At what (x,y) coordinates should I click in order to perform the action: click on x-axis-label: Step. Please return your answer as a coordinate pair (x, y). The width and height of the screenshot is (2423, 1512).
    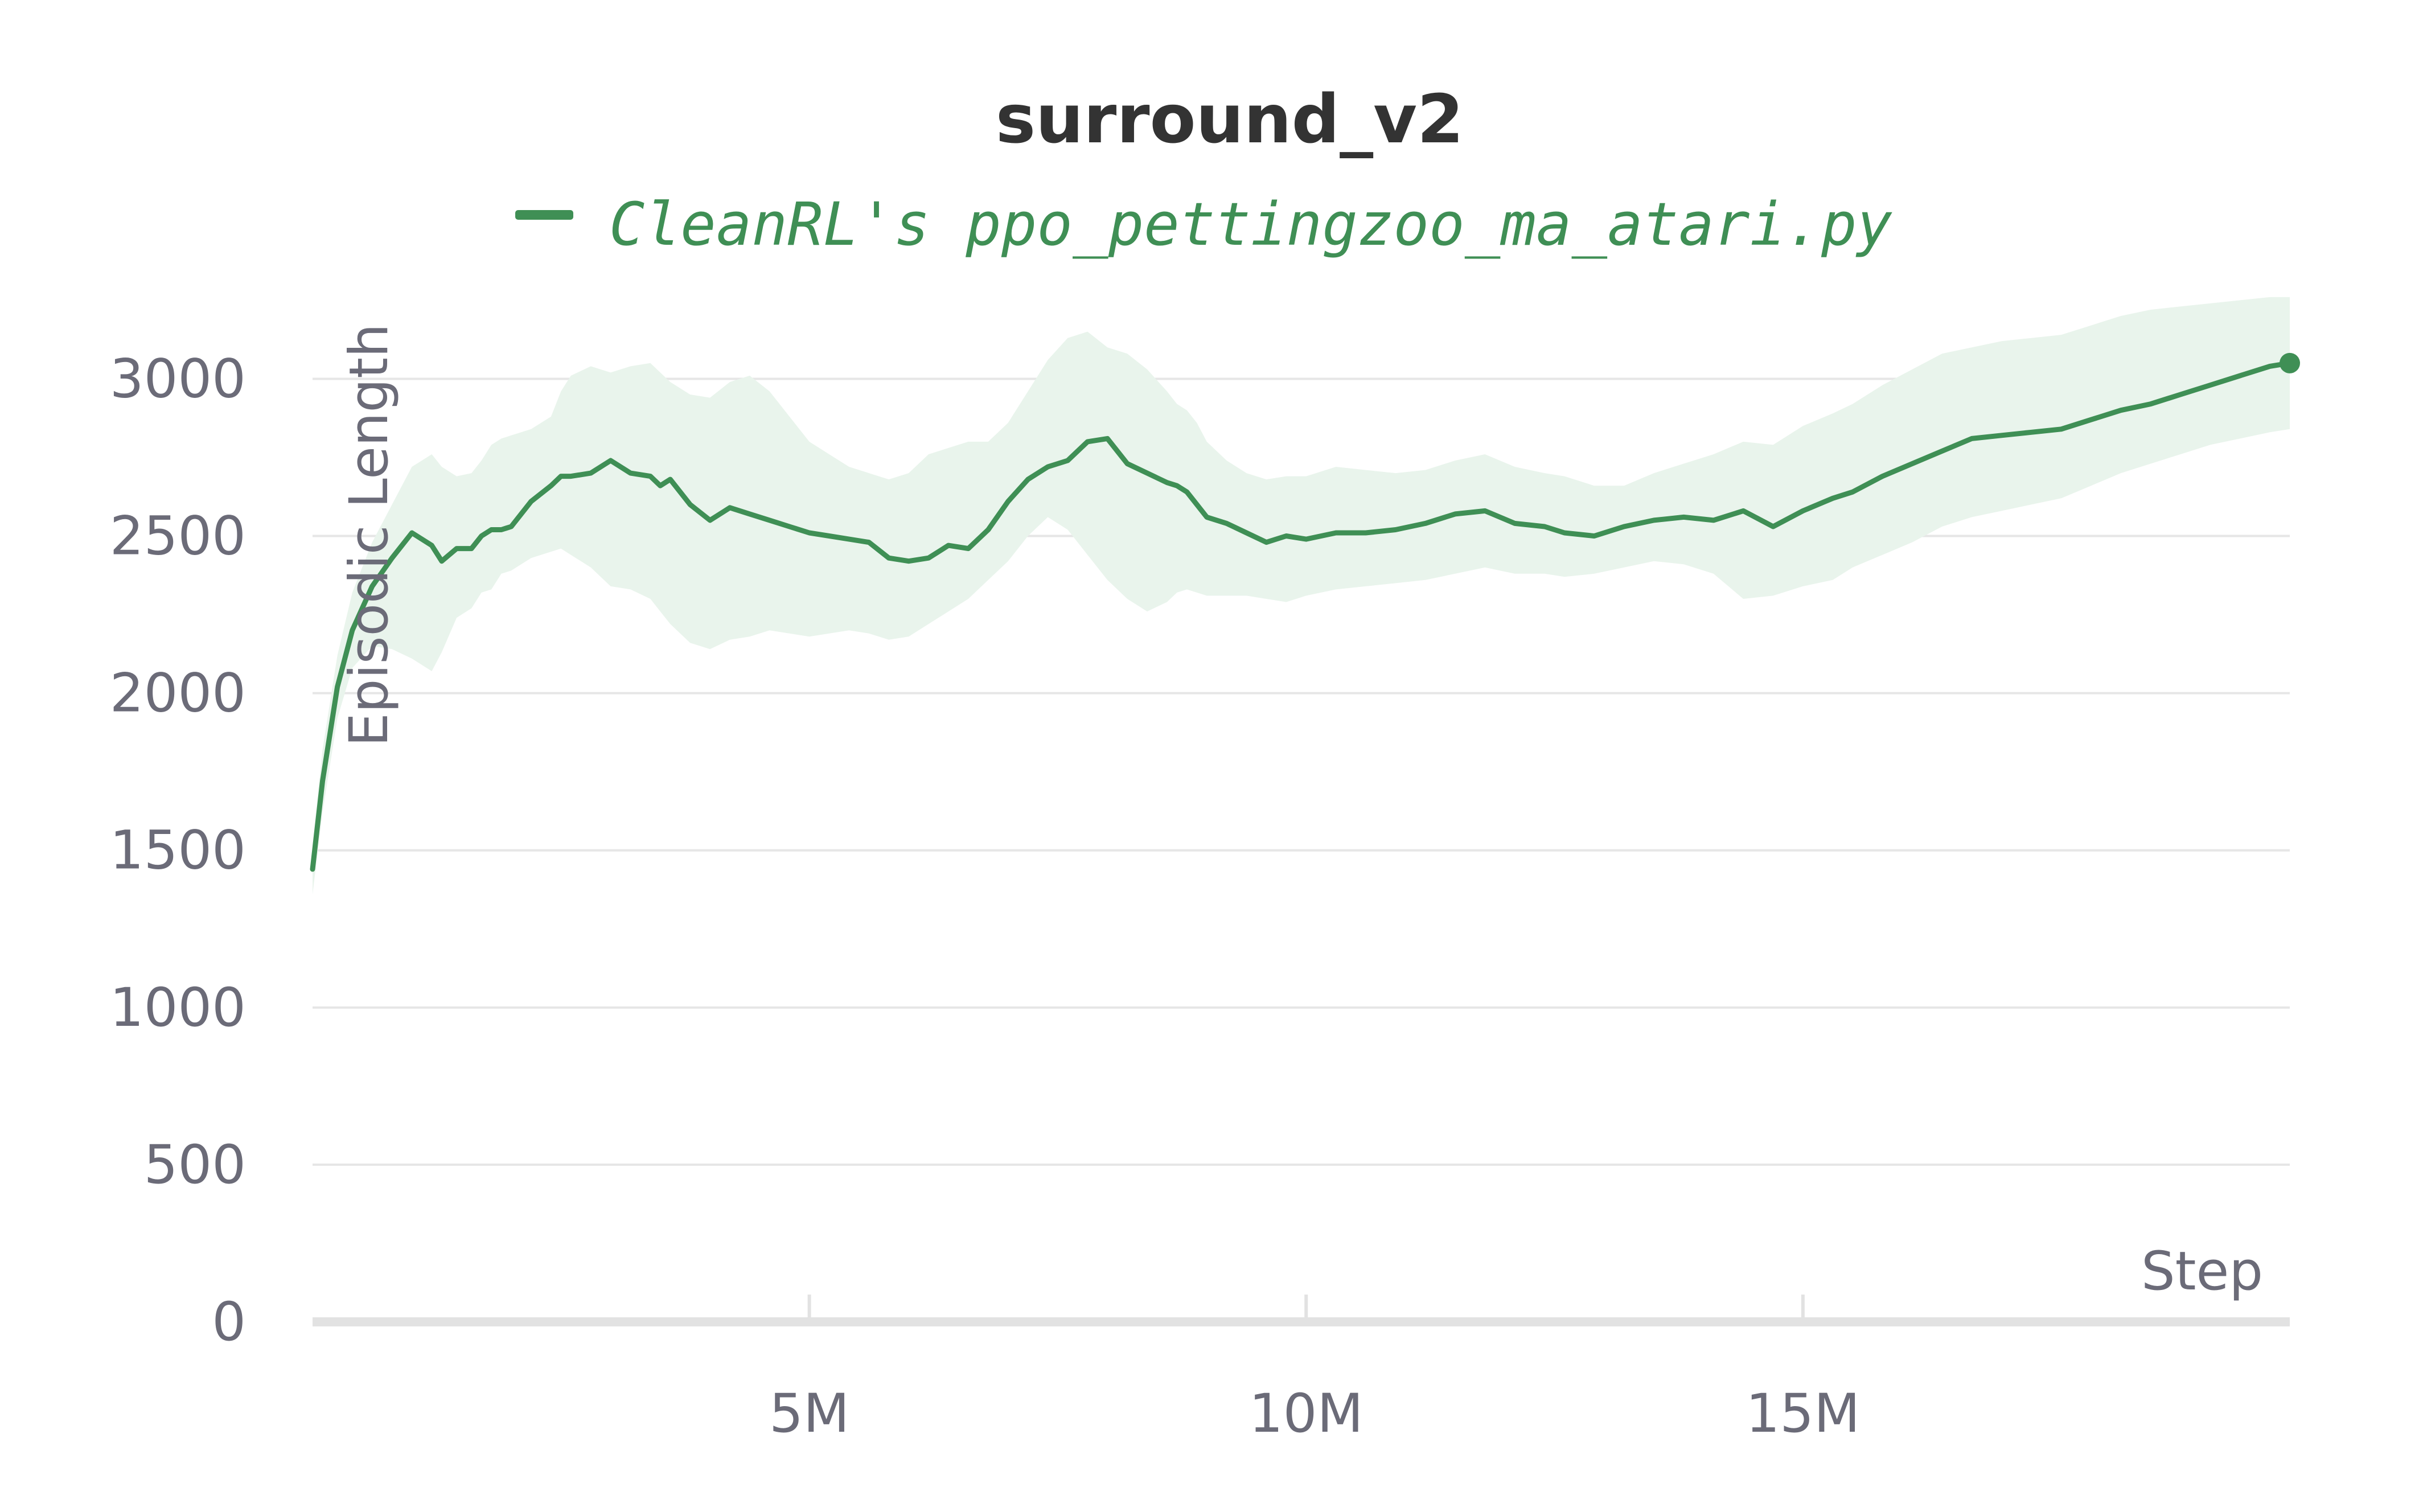
    Looking at the image, I should click on (2202, 1271).